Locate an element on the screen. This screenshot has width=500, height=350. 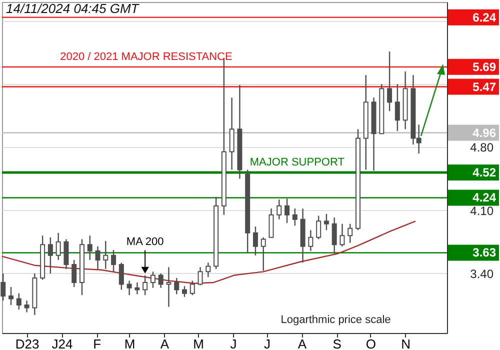
chart-title: 14/11/2024 04:45 GMT is located at coordinates (73, 8).